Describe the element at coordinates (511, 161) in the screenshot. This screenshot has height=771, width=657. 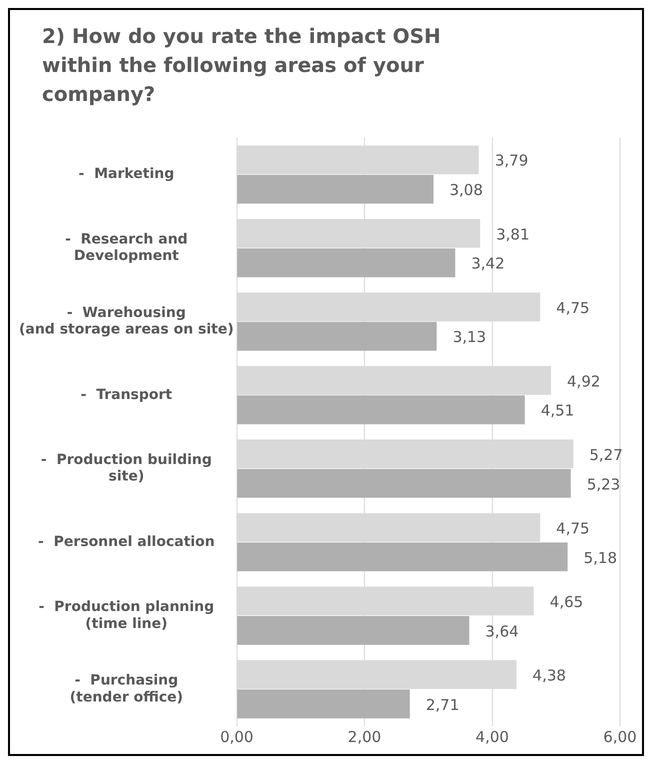
I see `data-label: 3,79` at that location.